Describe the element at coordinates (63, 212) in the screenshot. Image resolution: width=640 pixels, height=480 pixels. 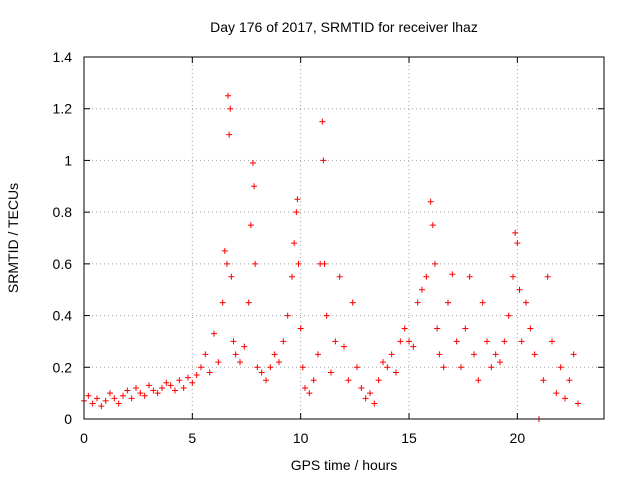
I see `y-tick-label: 0.8` at that location.